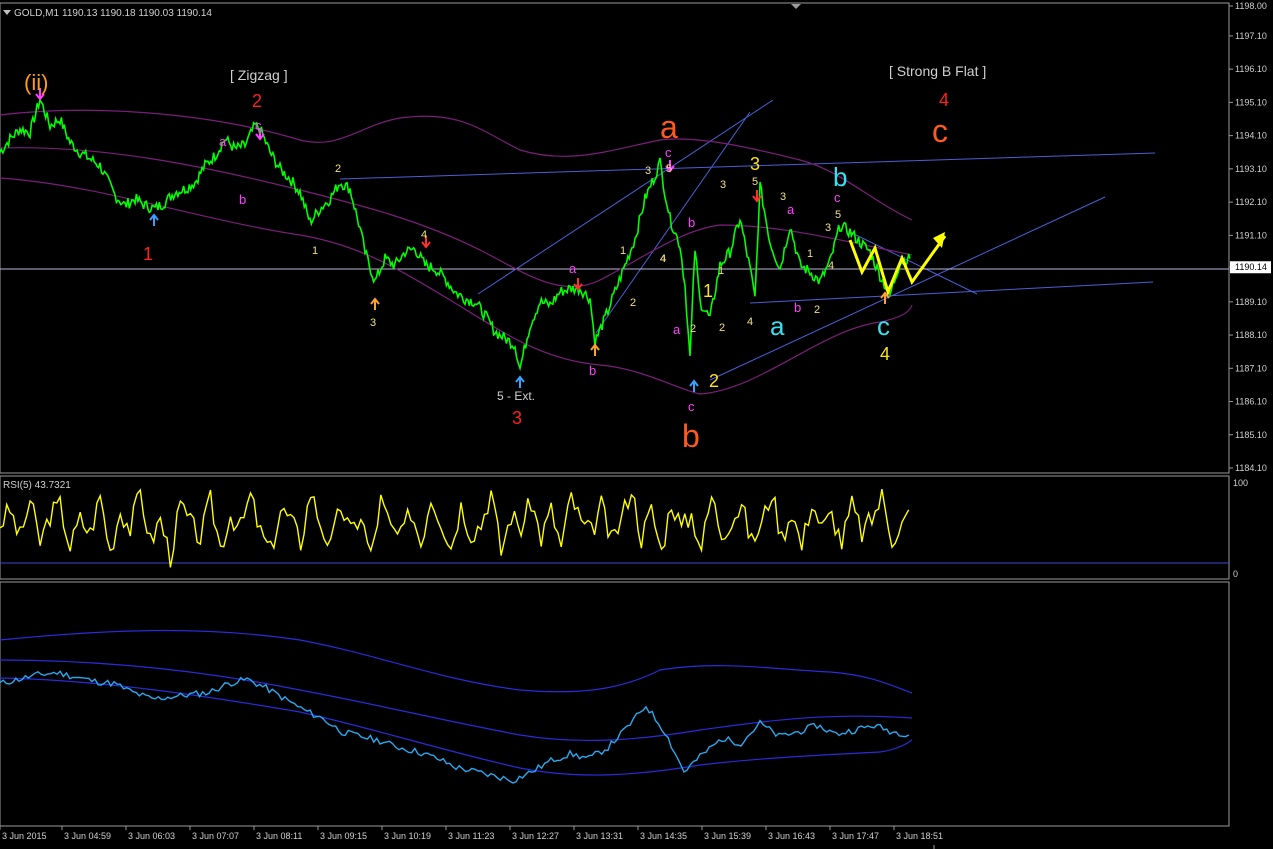 The height and width of the screenshot is (849, 1273). I want to click on time-axis-label: 3 Jun 14:35, so click(663, 836).